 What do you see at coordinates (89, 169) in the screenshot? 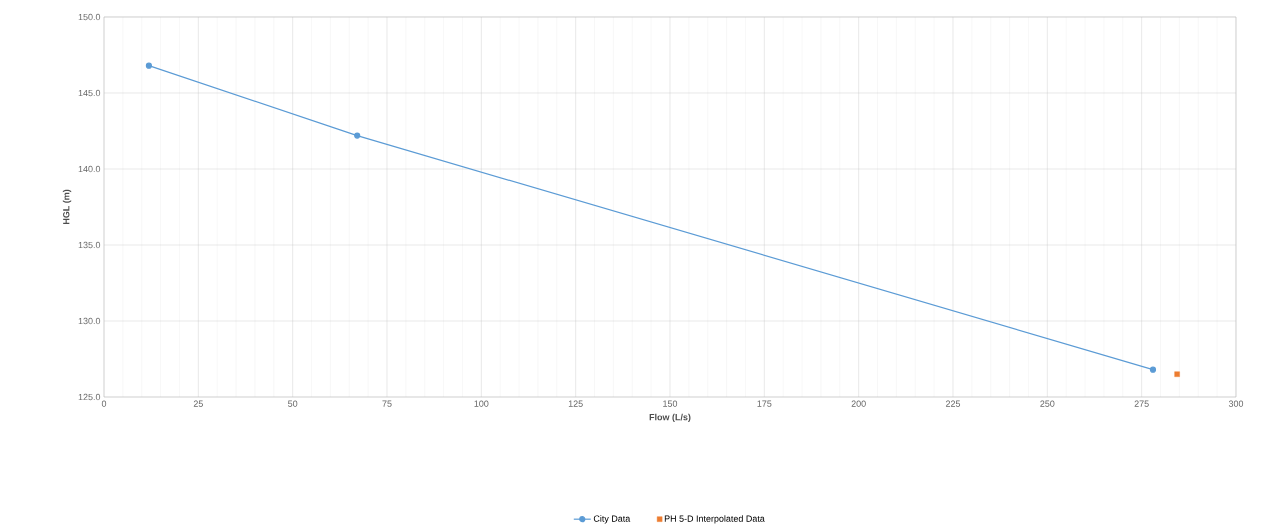
I see `y-tick-label: 140.0` at bounding box center [89, 169].